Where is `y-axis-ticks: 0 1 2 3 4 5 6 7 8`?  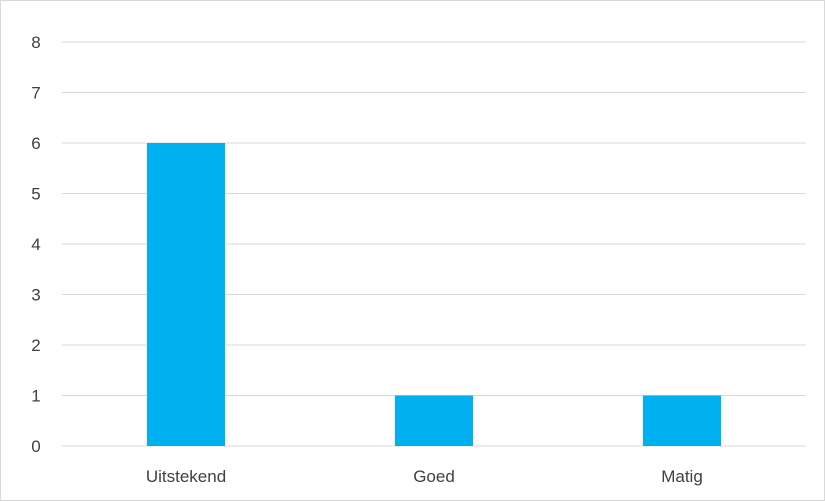 y-axis-ticks: 0 1 2 3 4 5 6 7 8 is located at coordinates (35, 244).